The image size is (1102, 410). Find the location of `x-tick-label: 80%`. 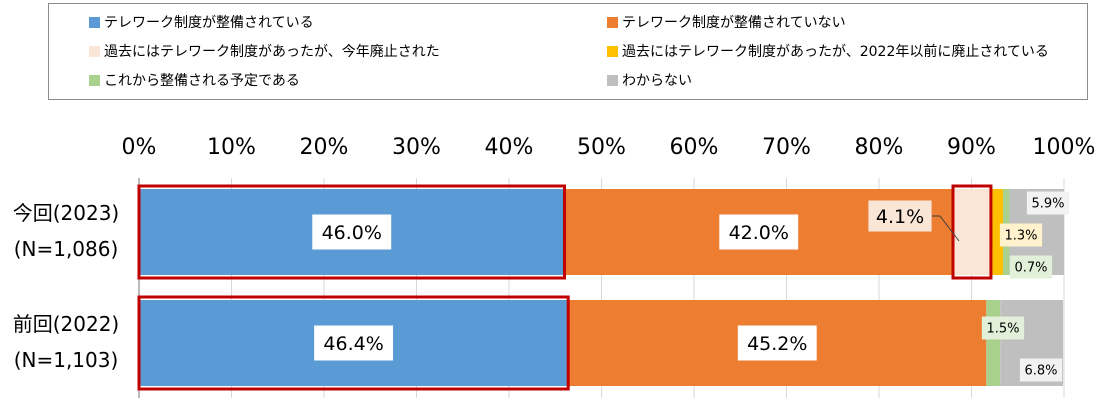

x-tick-label: 80% is located at coordinates (879, 147).